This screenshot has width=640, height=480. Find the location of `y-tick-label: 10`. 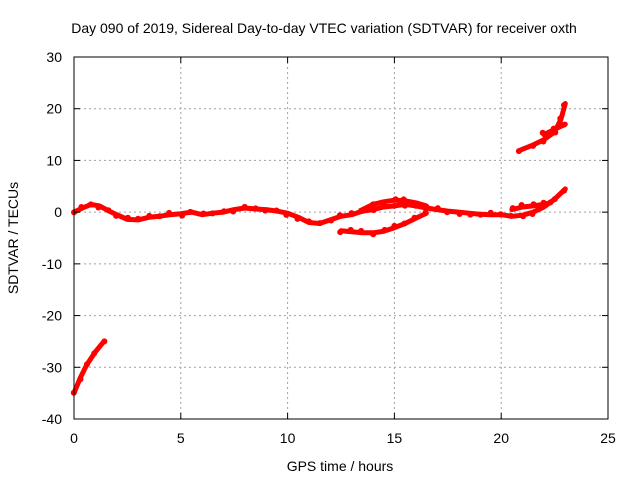

y-tick-label: 10 is located at coordinates (54, 160).